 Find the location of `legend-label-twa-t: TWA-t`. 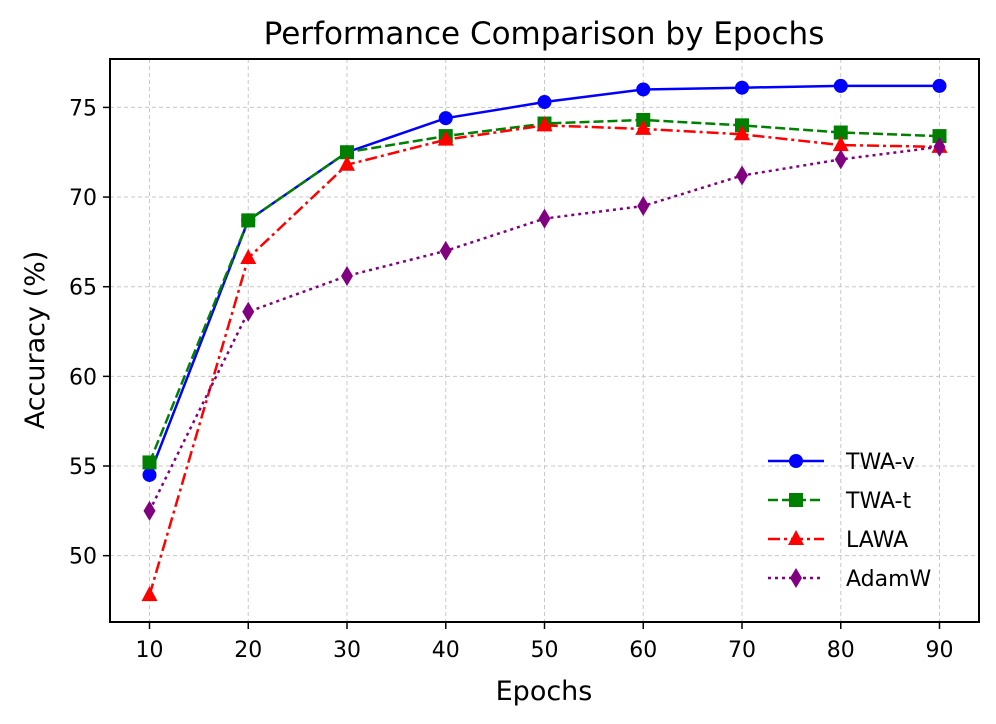

legend-label-twa-t: TWA-t is located at coordinates (878, 501).